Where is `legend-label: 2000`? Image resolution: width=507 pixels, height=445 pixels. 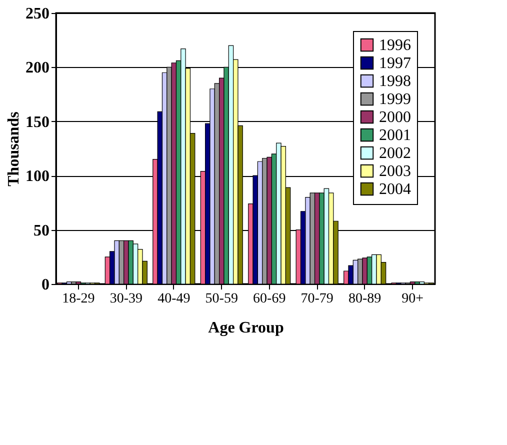 legend-label: 2000 is located at coordinates (395, 117).